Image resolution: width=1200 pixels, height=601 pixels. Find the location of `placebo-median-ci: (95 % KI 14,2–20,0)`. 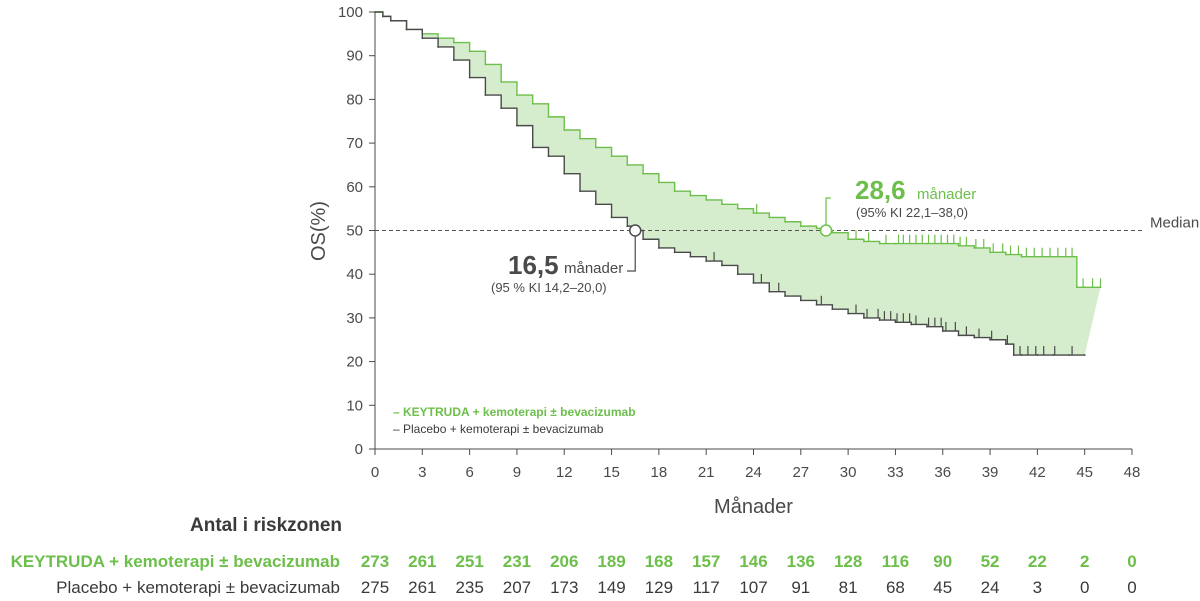

placebo-median-ci: (95 % KI 14,2–20,0) is located at coordinates (549, 287).